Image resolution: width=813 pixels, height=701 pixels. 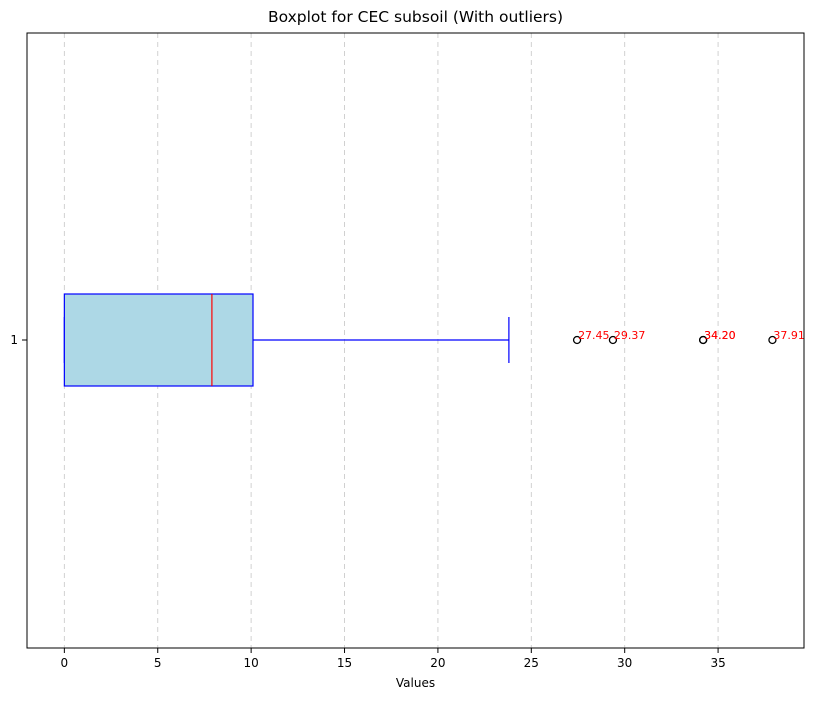 What do you see at coordinates (720, 335) in the screenshot?
I see `outlier-label: 34.20` at bounding box center [720, 335].